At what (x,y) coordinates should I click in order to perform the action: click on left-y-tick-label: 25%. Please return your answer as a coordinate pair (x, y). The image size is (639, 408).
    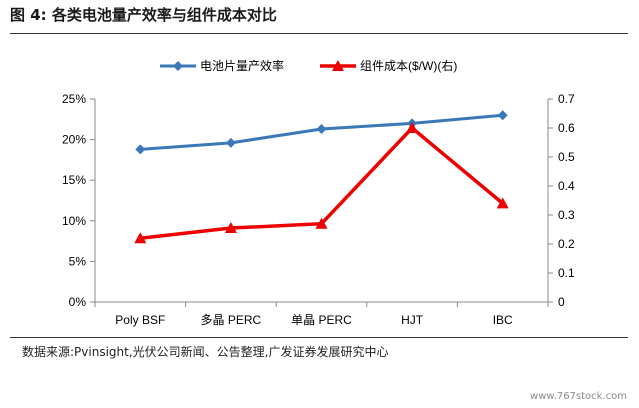
    Looking at the image, I should click on (74, 99).